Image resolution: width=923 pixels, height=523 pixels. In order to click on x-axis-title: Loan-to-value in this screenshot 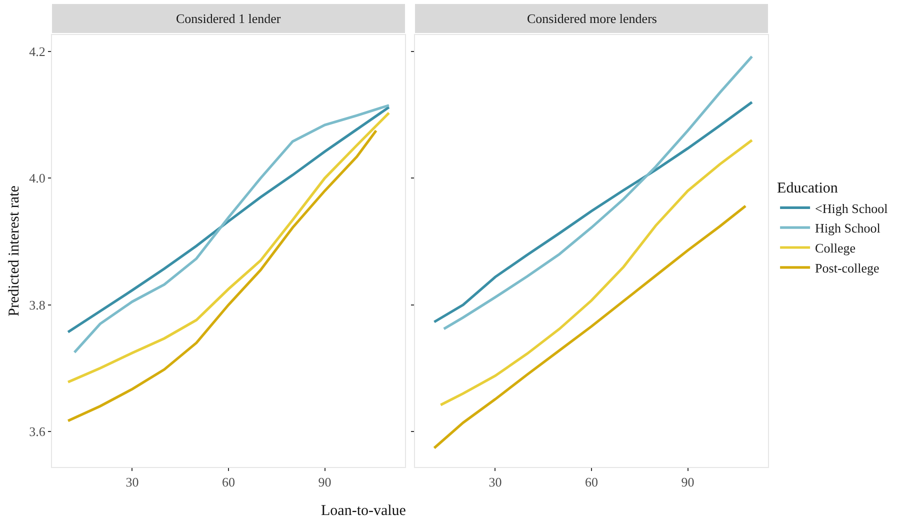, I will do `click(363, 511)`.